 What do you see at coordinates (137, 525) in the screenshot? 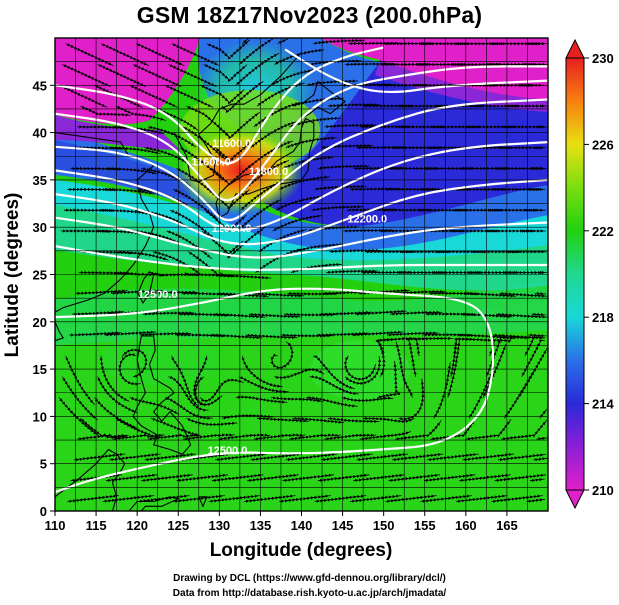
I see `x-tick-label: 120` at bounding box center [137, 525].